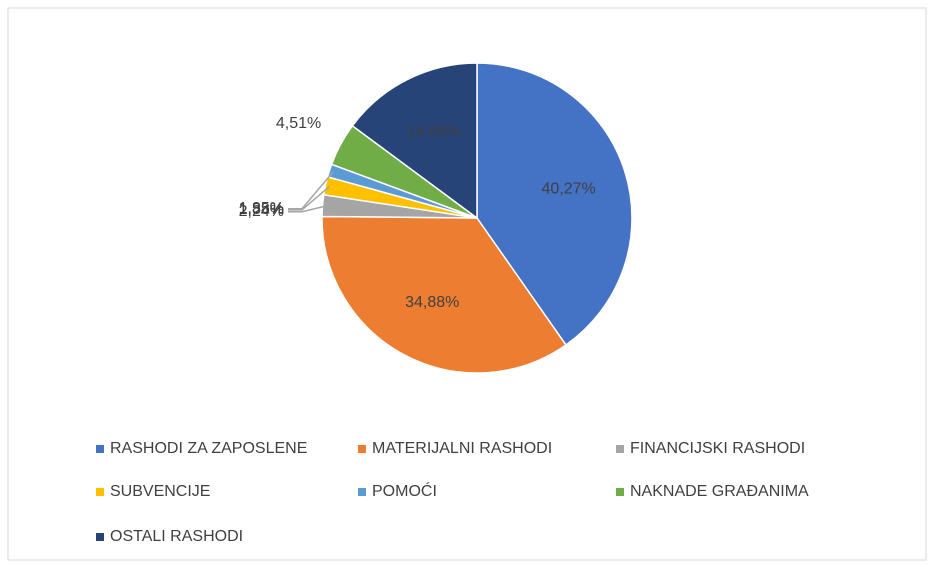 This screenshot has height=567, width=932. I want to click on data-label: 1,35%, so click(261, 208).